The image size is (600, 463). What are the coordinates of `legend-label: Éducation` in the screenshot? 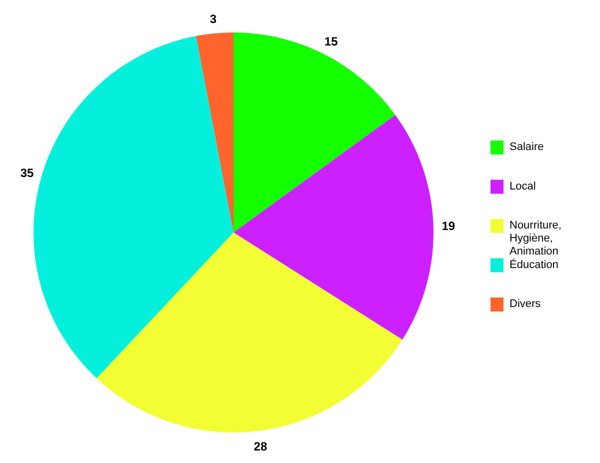 It's located at (534, 264).